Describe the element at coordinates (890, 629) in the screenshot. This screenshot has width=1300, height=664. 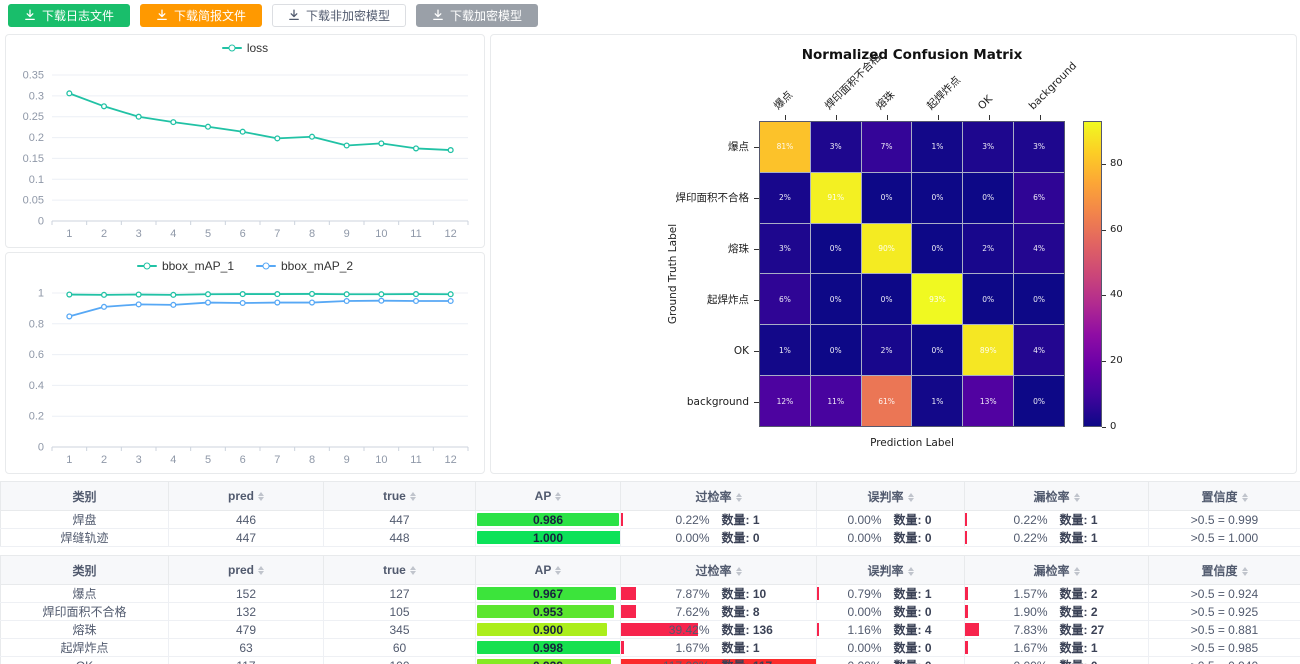
I see `rate-cell: 1.16% 数量: 4` at that location.